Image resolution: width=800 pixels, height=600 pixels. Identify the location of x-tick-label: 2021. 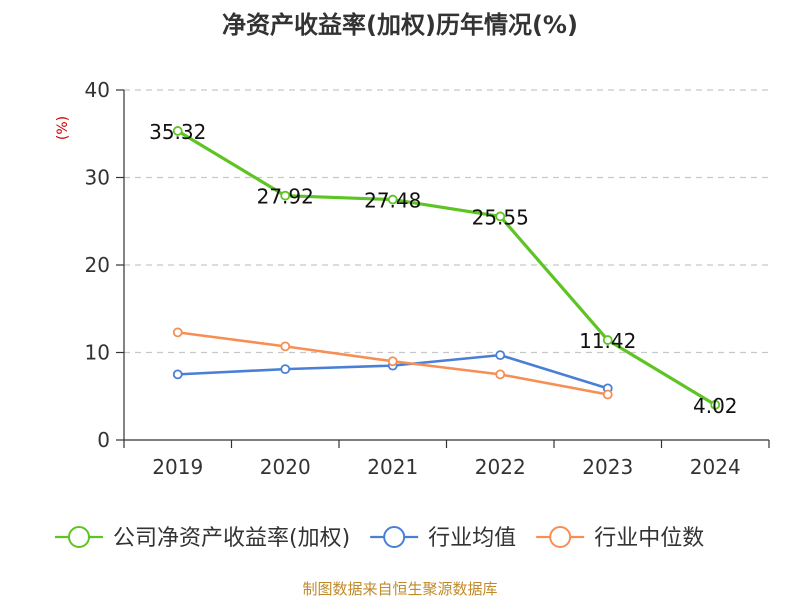
(392, 467).